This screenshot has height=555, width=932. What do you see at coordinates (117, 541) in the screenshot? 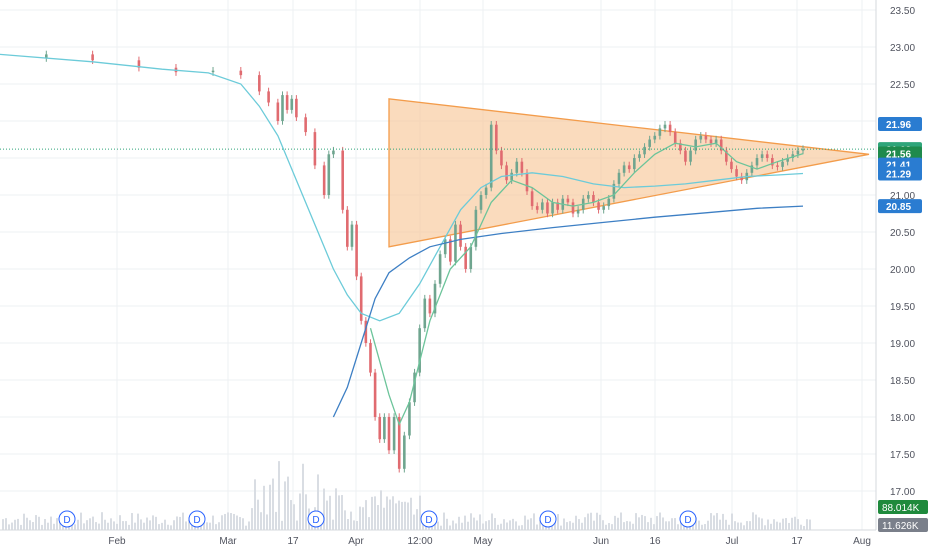
I see `x-tick-label: Feb` at bounding box center [117, 541].